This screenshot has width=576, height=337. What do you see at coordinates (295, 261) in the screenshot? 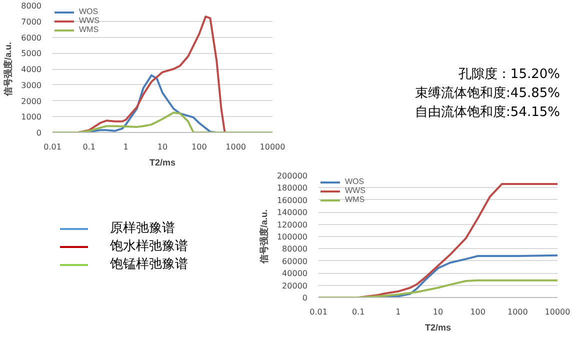
I see `y-tick-label: 60000` at bounding box center [295, 261].